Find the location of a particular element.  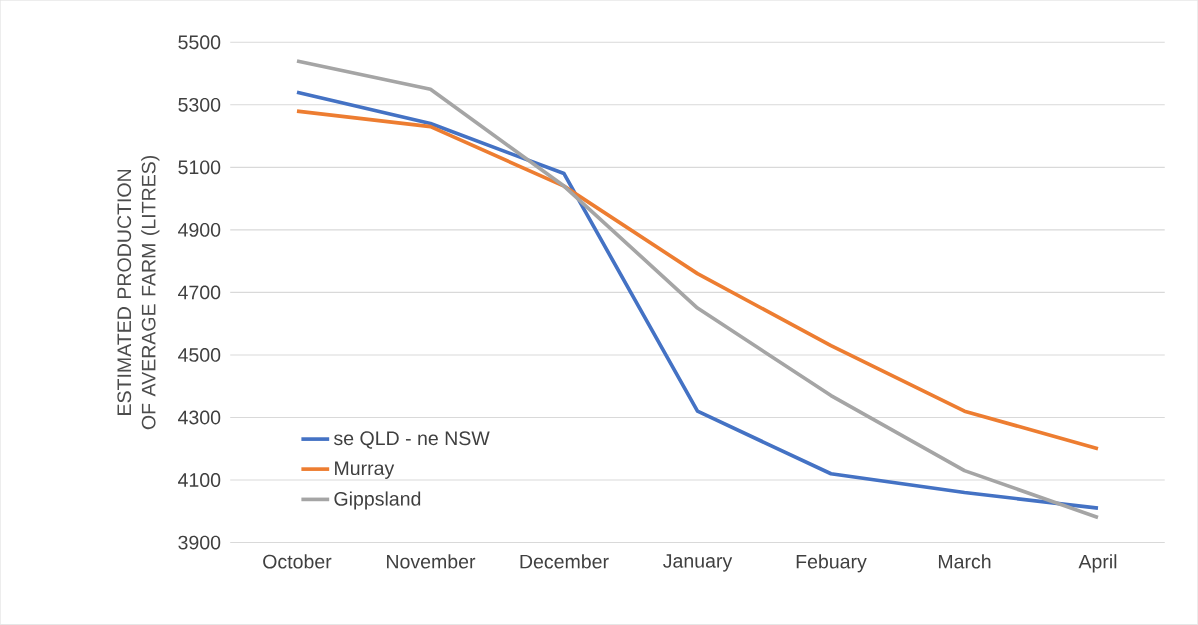

x-tick-label: March is located at coordinates (964, 561).